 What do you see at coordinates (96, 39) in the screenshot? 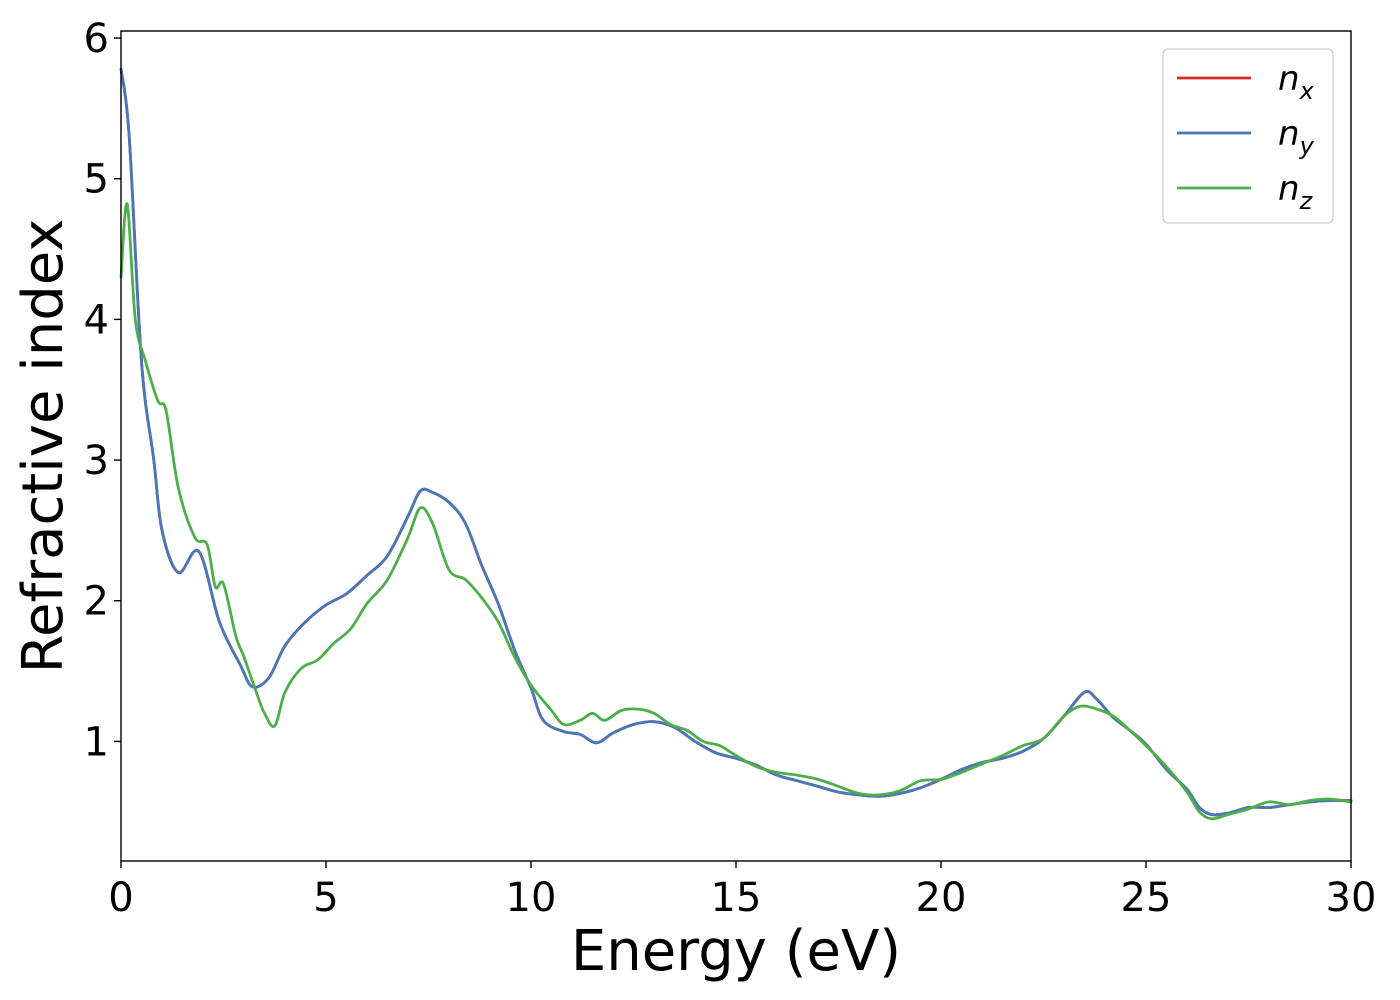
I see `y-tick-label: 6` at bounding box center [96, 39].